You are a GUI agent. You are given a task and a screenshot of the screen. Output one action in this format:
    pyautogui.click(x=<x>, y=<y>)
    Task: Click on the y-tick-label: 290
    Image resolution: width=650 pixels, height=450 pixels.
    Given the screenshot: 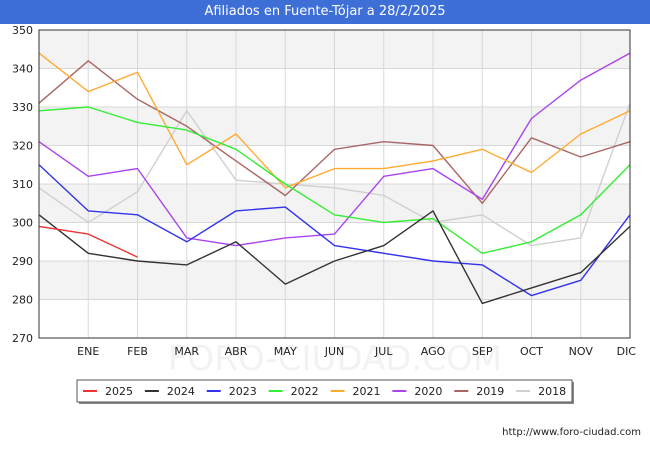 What is the action you would take?
    pyautogui.click(x=22, y=261)
    